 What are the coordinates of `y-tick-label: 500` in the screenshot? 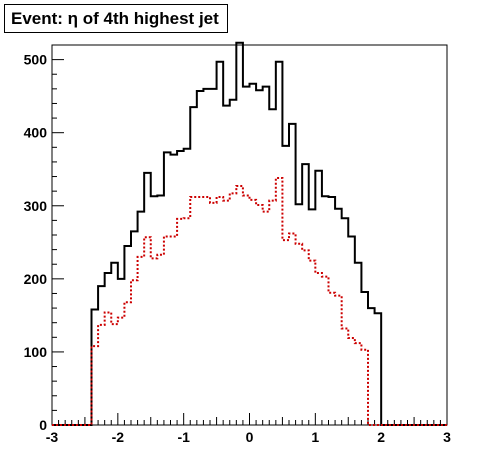 It's located at (36, 60).